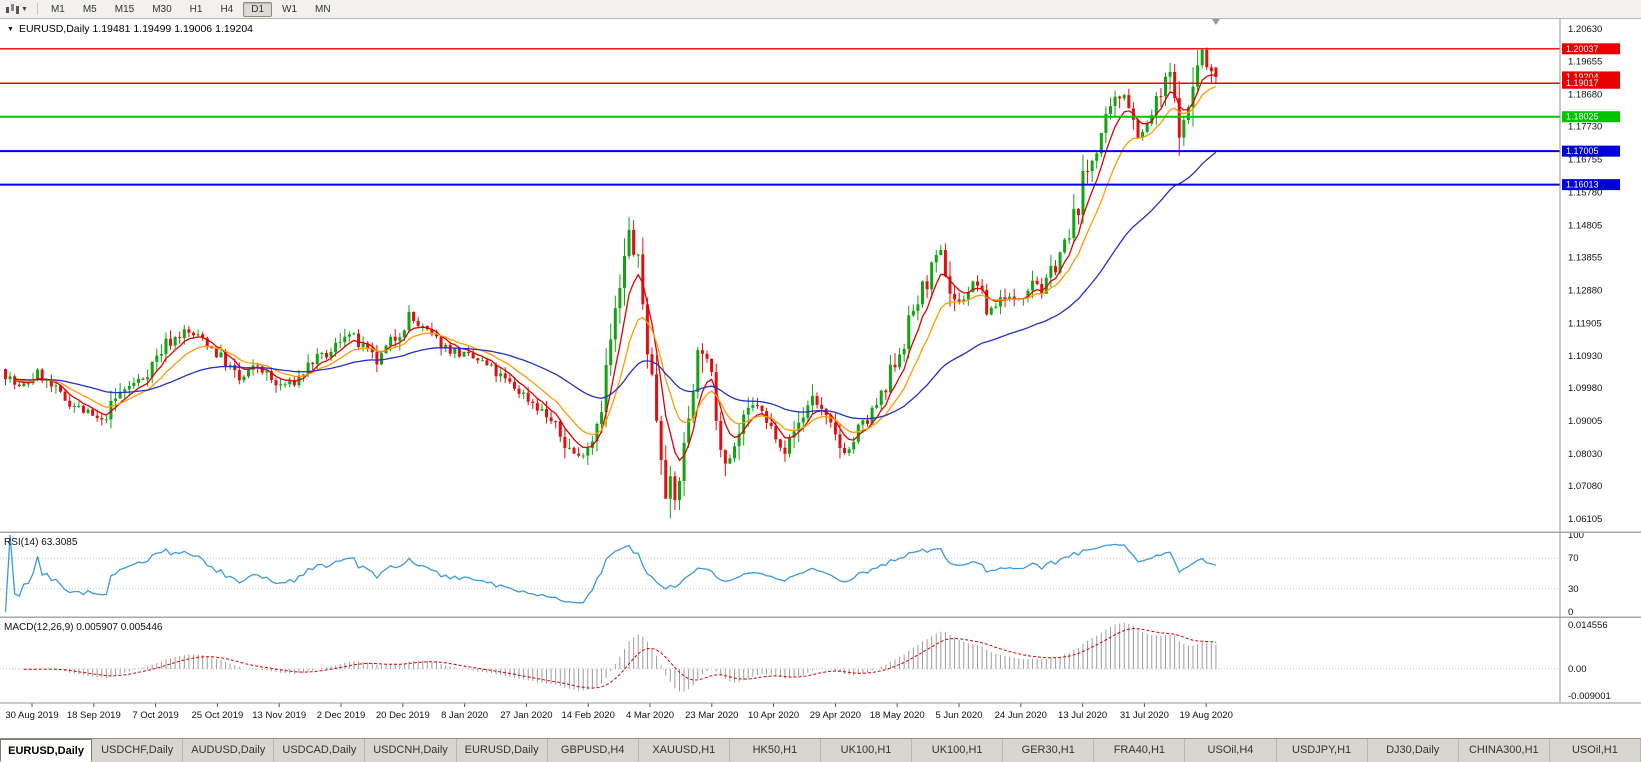 The width and height of the screenshot is (1641, 762). Describe the element at coordinates (619, 658) in the screenshot. I see `macd-signal-line` at that location.